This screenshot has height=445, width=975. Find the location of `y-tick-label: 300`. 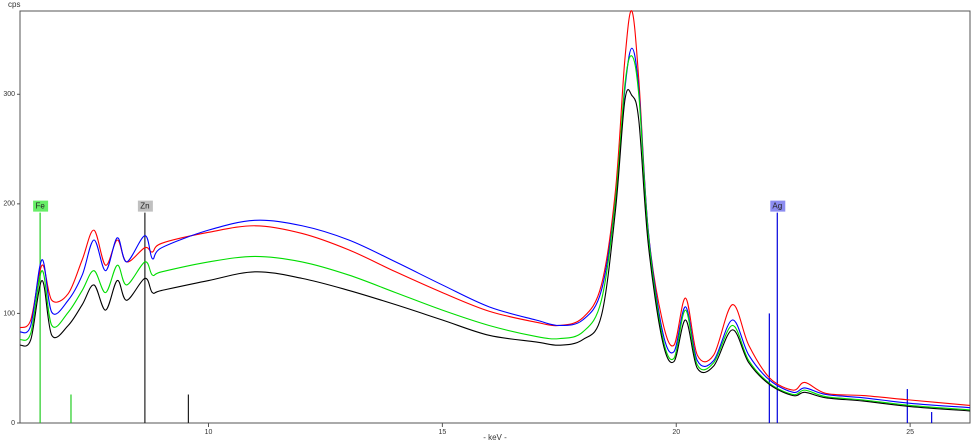

y-tick-label: 300 is located at coordinates (9, 94).